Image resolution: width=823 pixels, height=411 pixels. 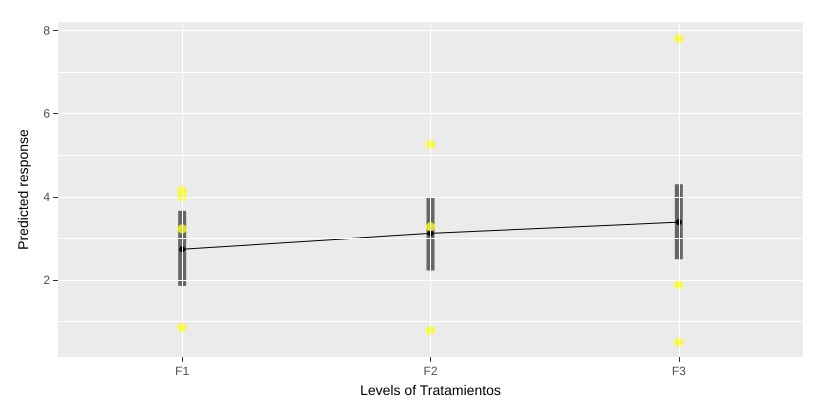 What do you see at coordinates (430, 371) in the screenshot?
I see `x-tick-label: F2` at bounding box center [430, 371].